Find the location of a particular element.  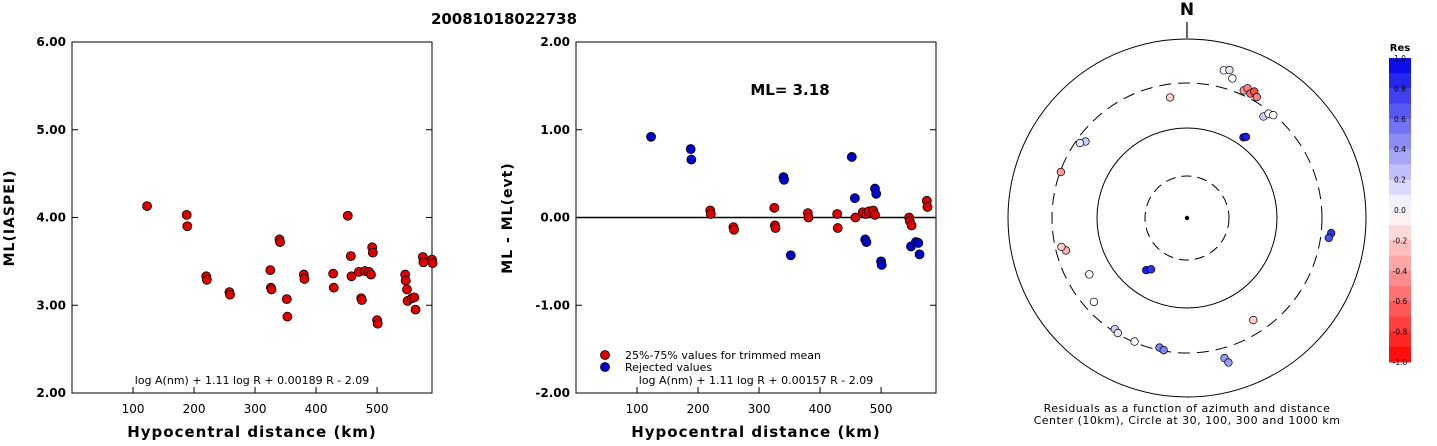

colorbar-title: Res is located at coordinates (1400, 48).